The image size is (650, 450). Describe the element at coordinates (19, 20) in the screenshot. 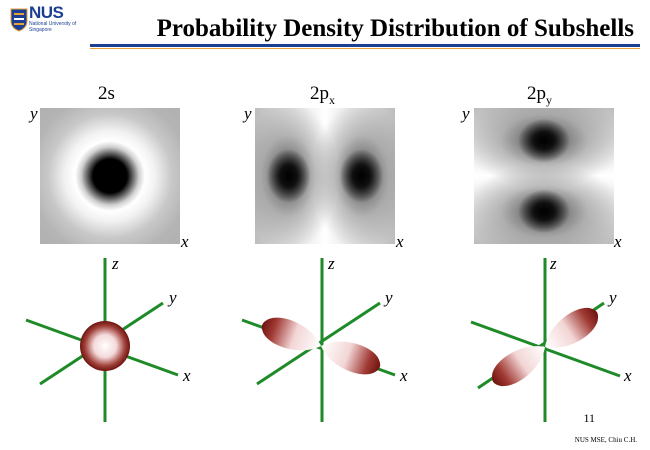

I see `nus-crest-icon` at that location.